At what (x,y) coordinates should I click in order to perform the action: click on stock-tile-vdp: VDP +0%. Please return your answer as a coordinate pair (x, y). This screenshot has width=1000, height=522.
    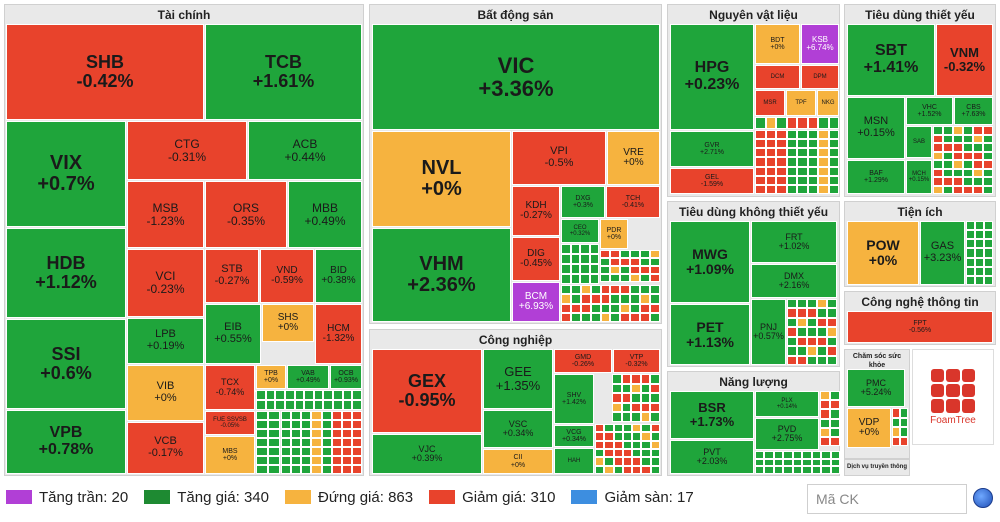
    Looking at the image, I should click on (869, 428).